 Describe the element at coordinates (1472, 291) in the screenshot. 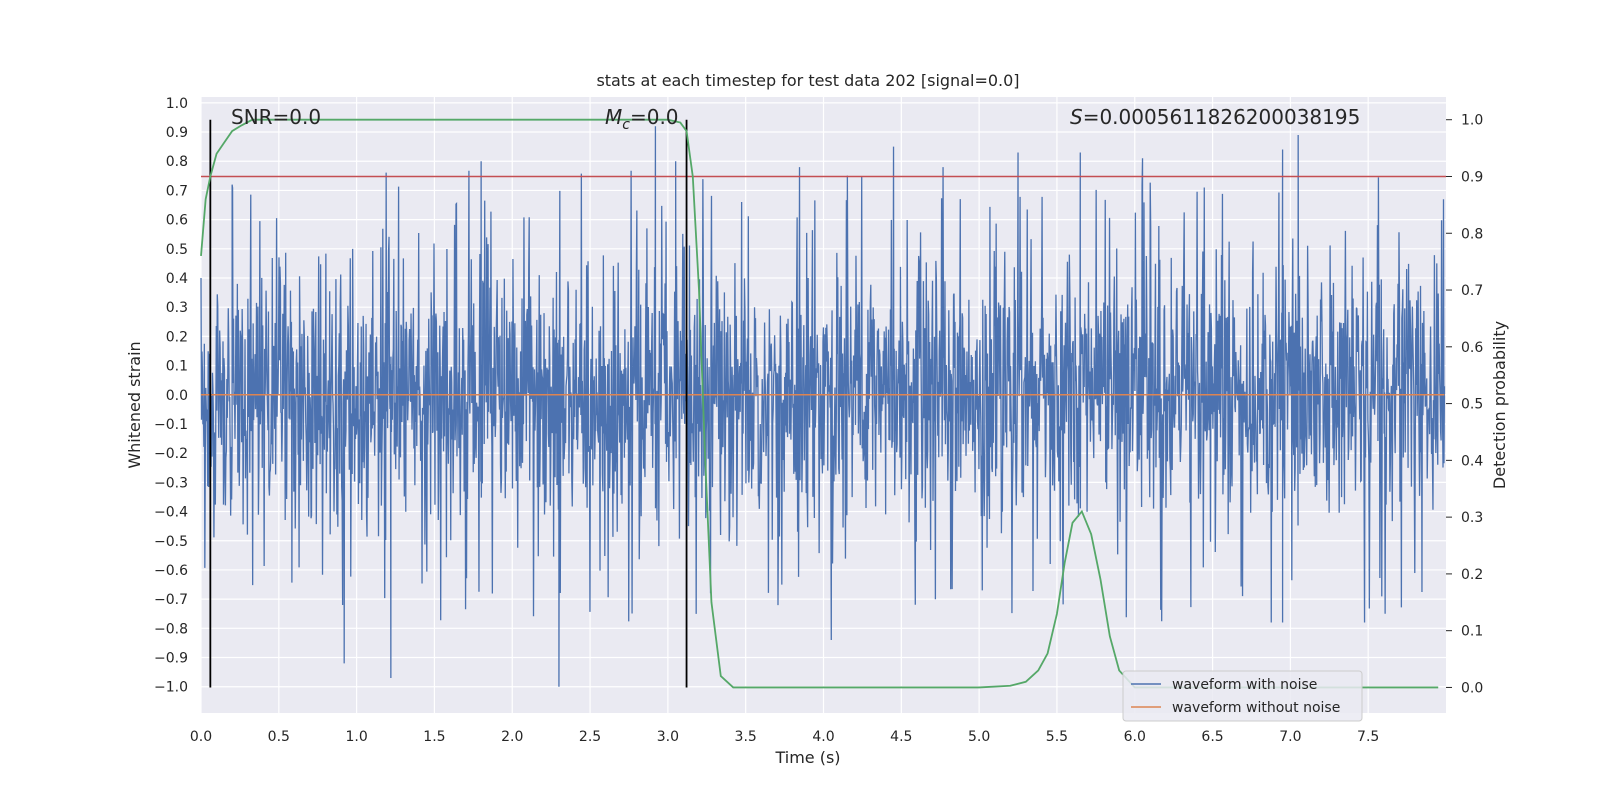

I see `y2-tick-label: 0.7` at that location.